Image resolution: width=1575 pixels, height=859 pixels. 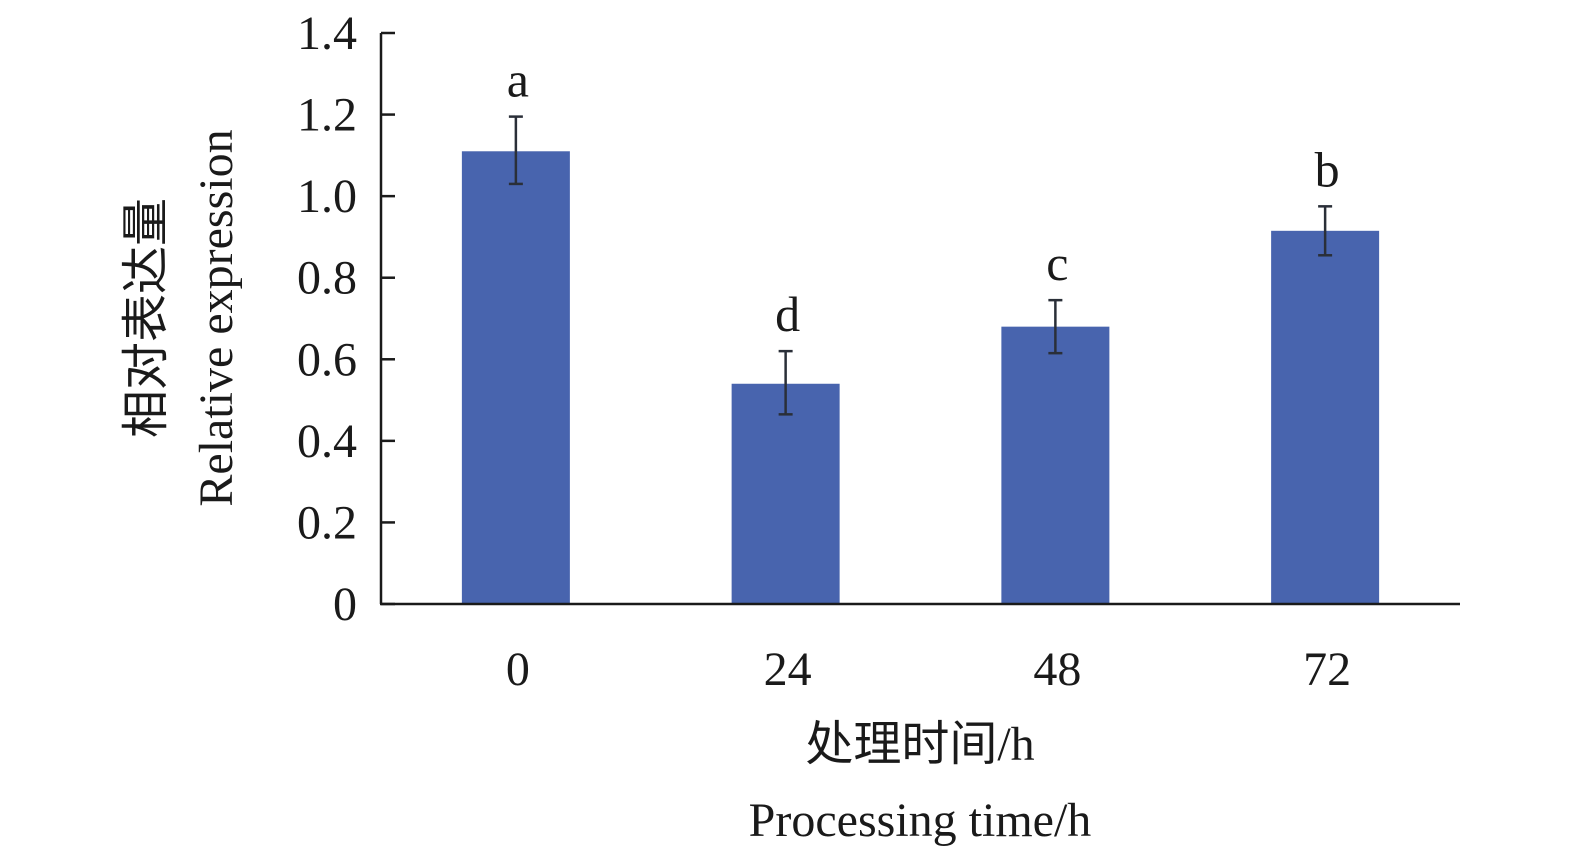 What do you see at coordinates (785, 493) in the screenshot?
I see `bar-24h` at bounding box center [785, 493].